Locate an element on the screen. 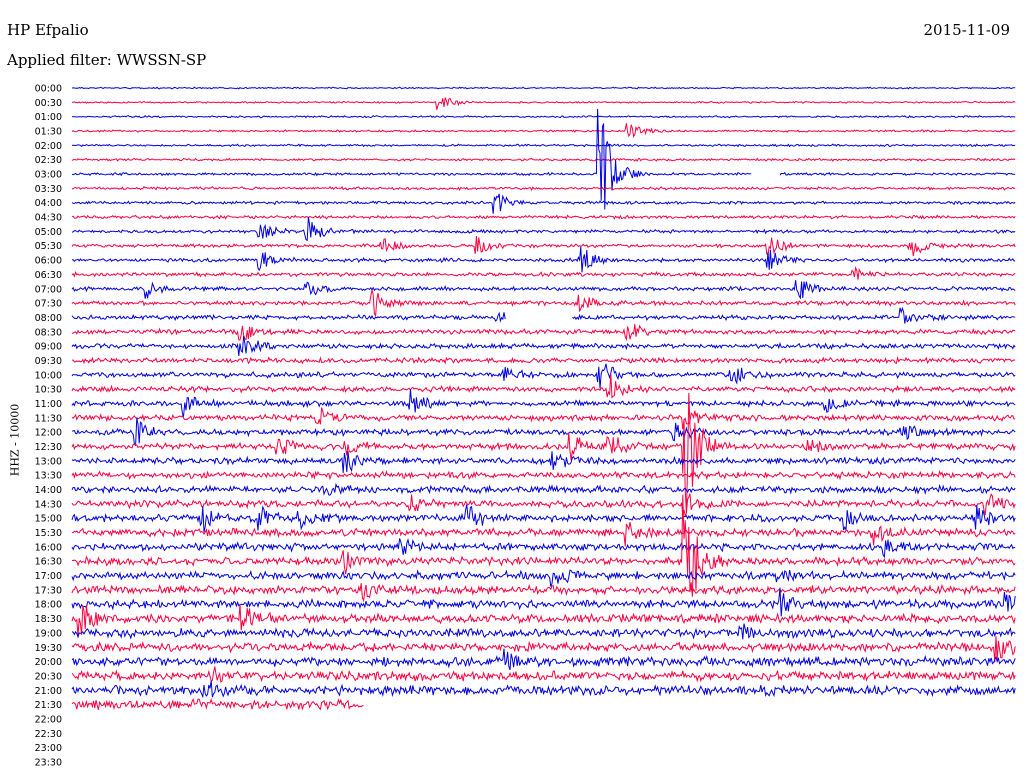 This screenshot has width=1024, height=780. row-tick-label: 18:00 is located at coordinates (48, 605).